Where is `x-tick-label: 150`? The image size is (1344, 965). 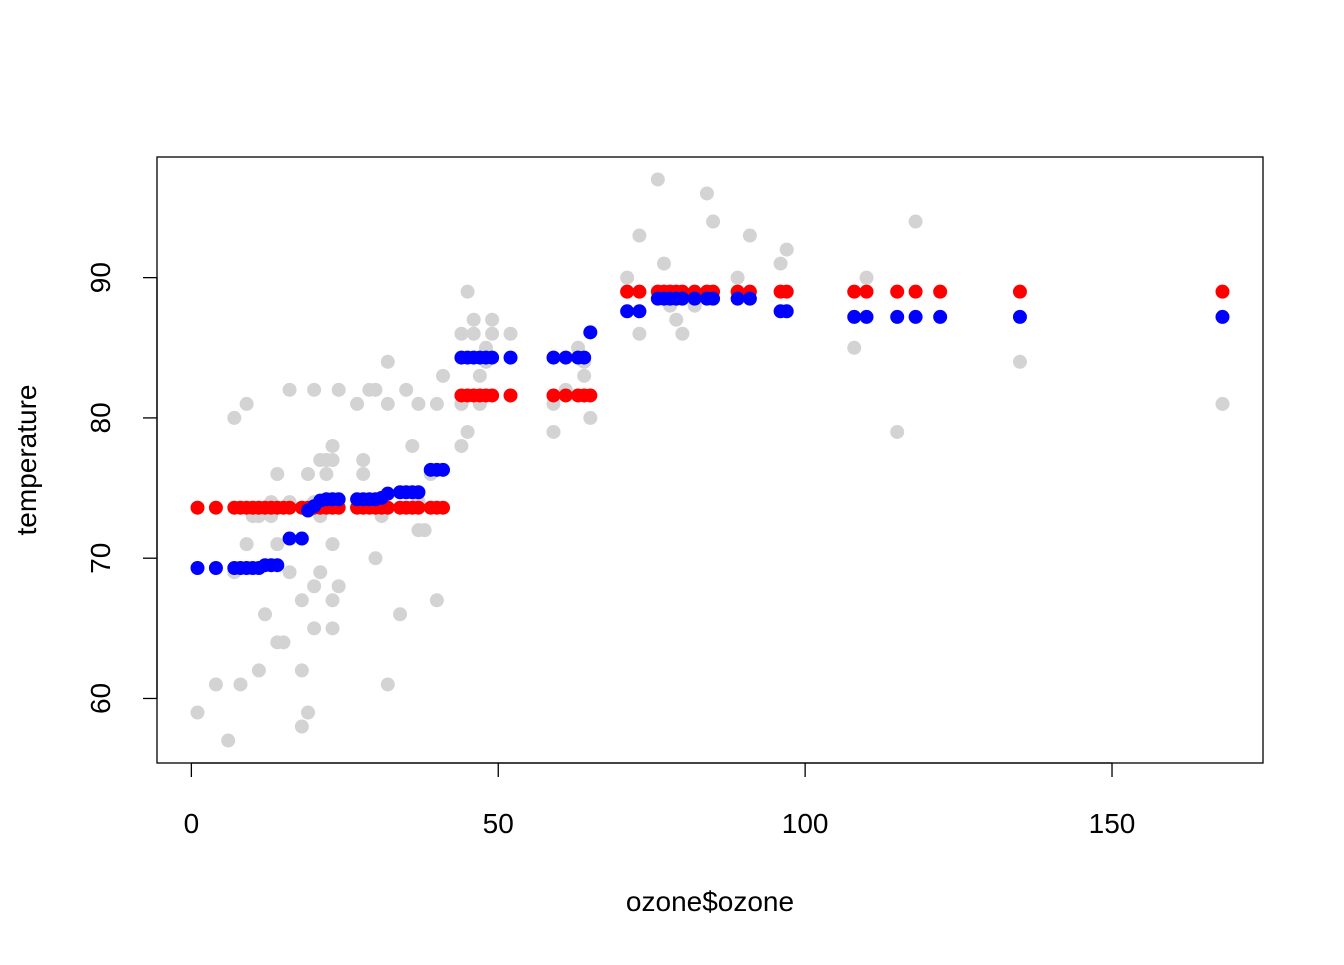 x-tick-label: 150 is located at coordinates (1112, 823).